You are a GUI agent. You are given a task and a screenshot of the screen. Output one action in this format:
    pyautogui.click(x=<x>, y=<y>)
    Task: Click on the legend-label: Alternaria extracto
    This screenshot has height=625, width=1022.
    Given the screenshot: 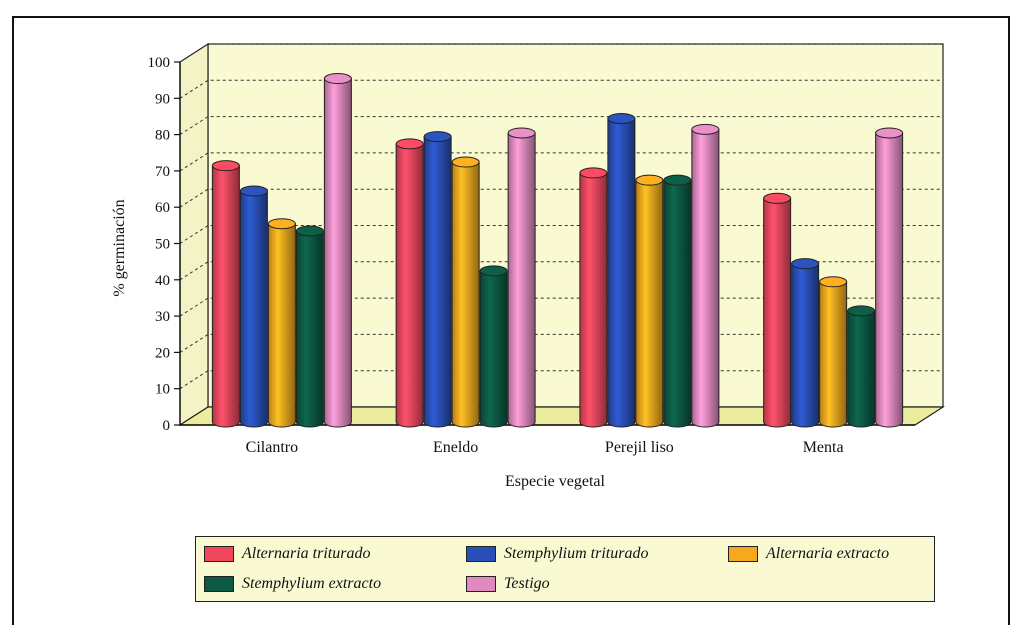 What is the action you would take?
    pyautogui.click(x=828, y=553)
    